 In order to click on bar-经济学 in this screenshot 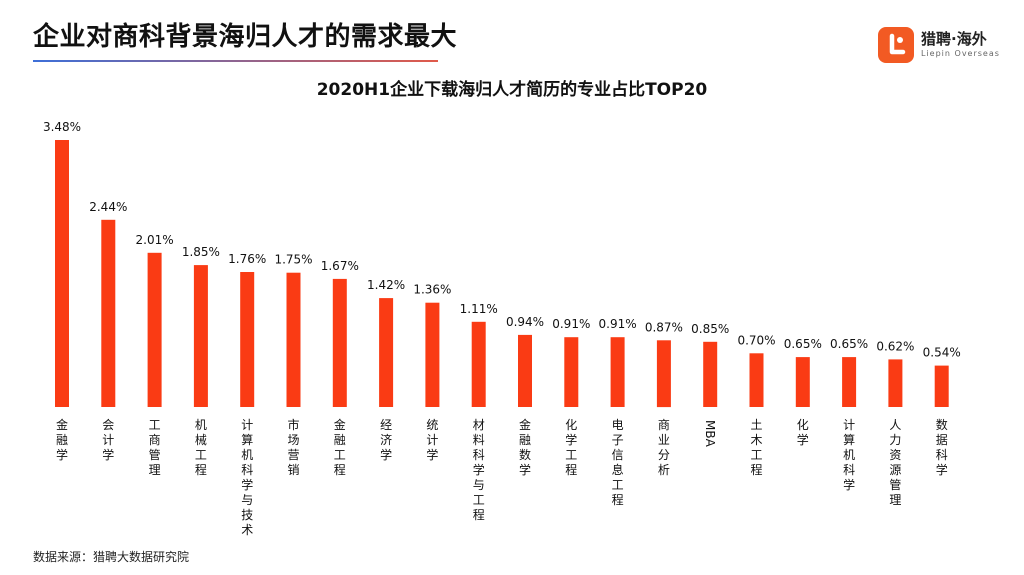, I will do `click(386, 352)`.